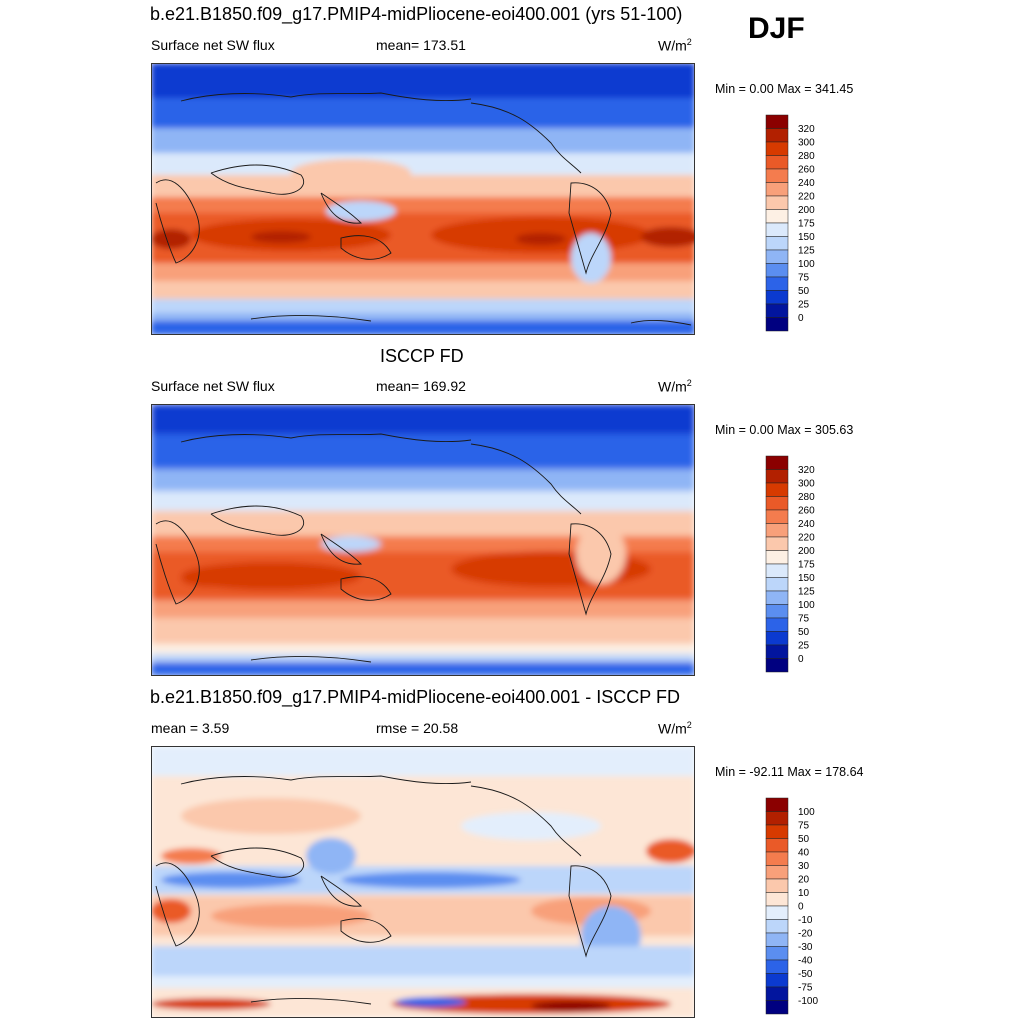  What do you see at coordinates (790, 564) in the screenshot?
I see `panel-2-colorbar: 320 300 280 260 240 220 200 175 150 125 100 75 50 25 0` at bounding box center [790, 564].